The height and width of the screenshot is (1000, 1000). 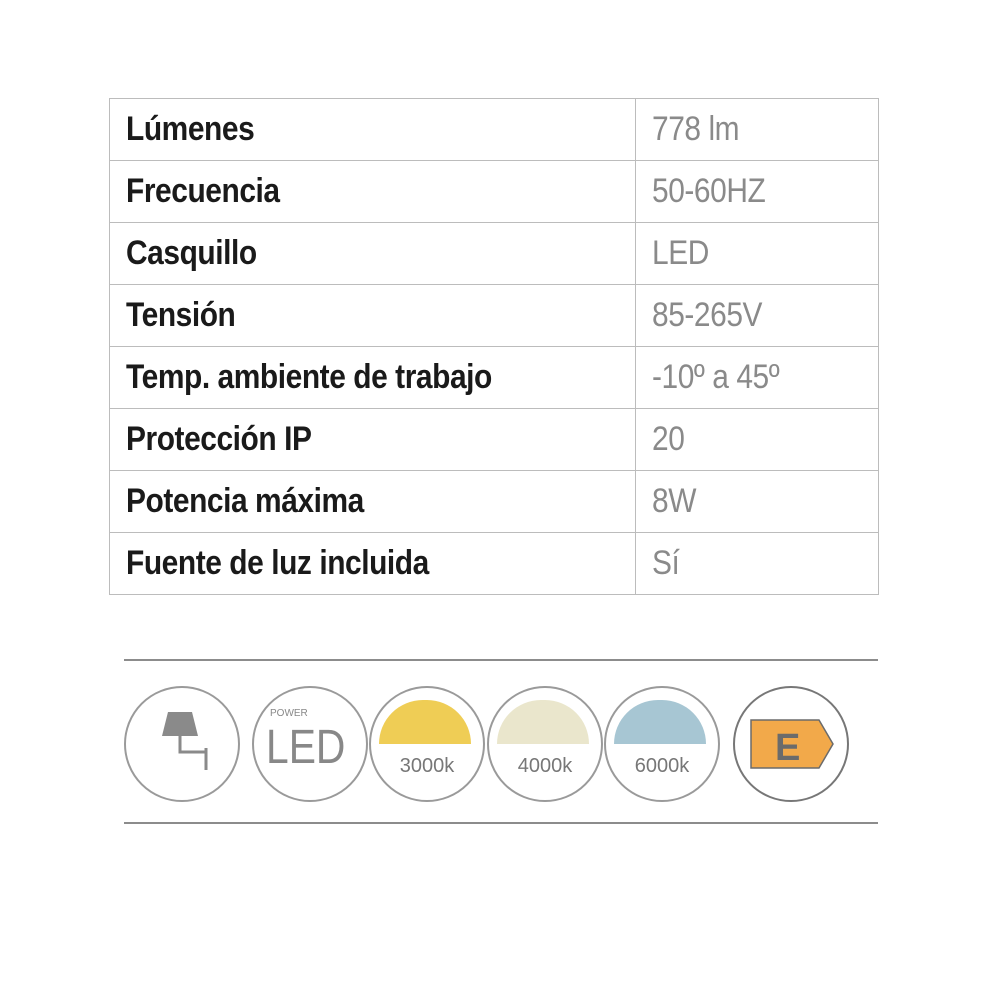 I want to click on spec-row: Fuente de luz incluida Sí, so click(x=494, y=563).